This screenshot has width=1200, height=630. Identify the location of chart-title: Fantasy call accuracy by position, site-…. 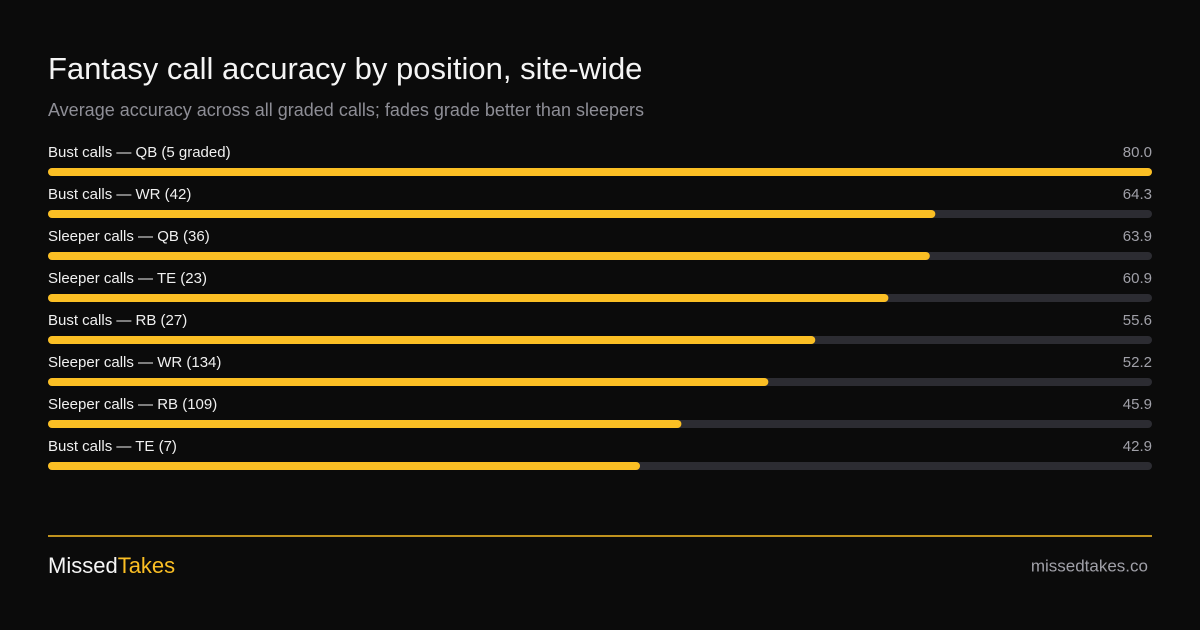
(345, 68).